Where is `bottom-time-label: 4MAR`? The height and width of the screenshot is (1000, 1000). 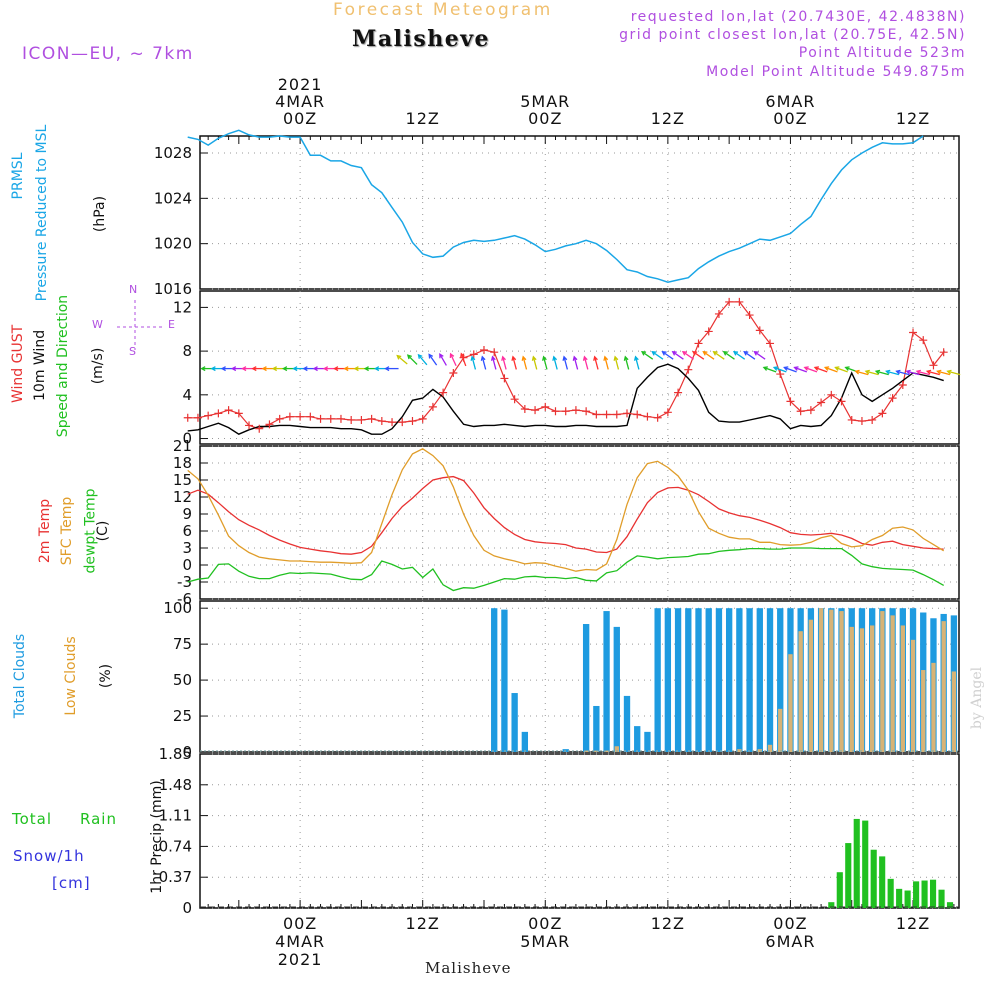 bottom-time-label: 4MAR is located at coordinates (300, 941).